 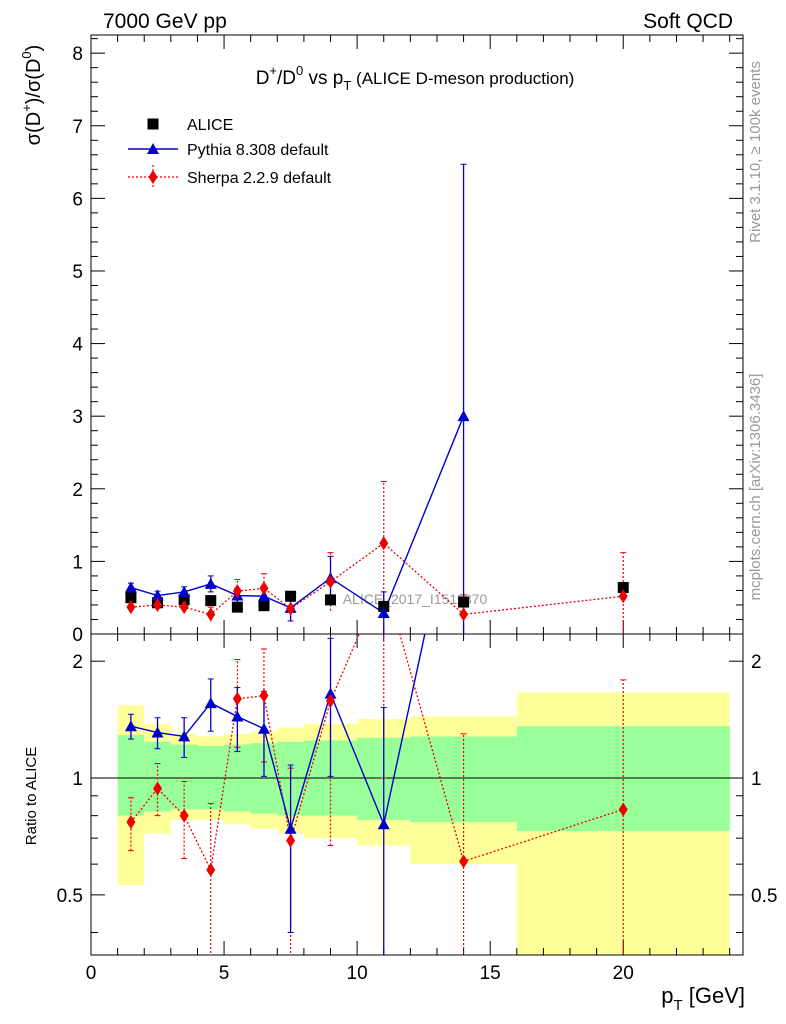 I want to click on ratio-tick-label-right: 1, so click(x=756, y=779).